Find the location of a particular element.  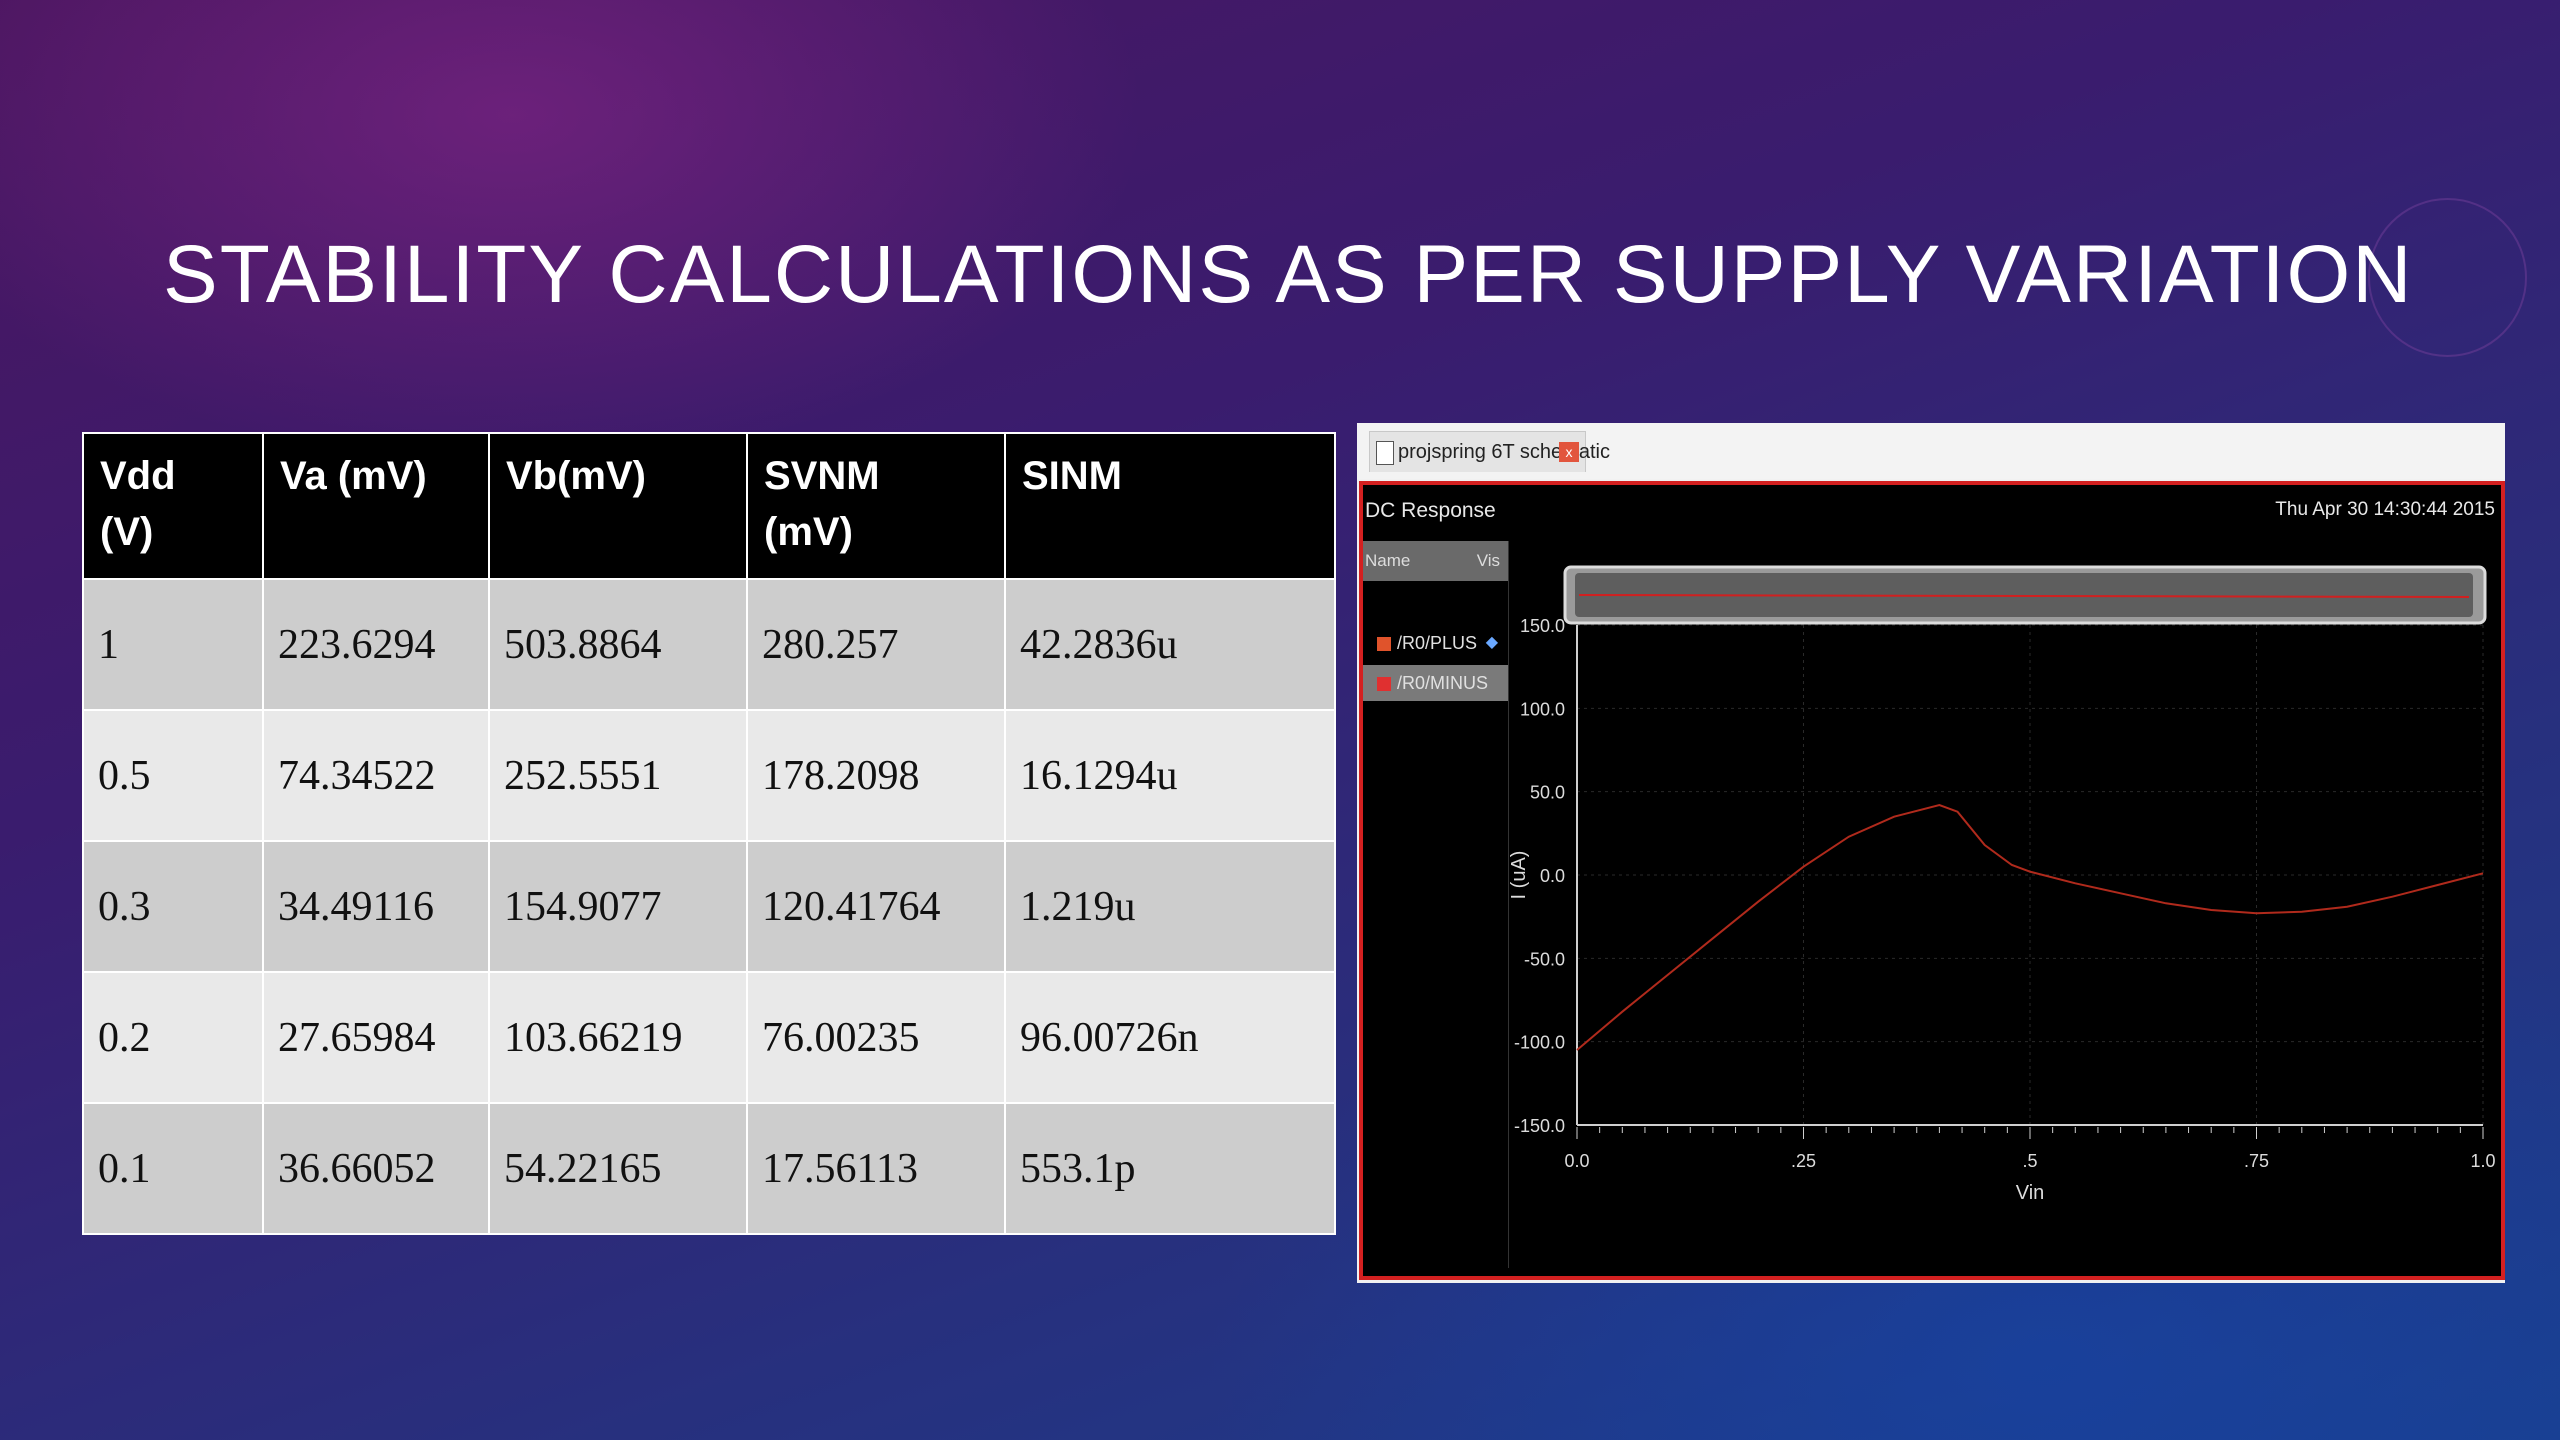

legend-item-label: /R0/MINUS is located at coordinates (1443, 683).